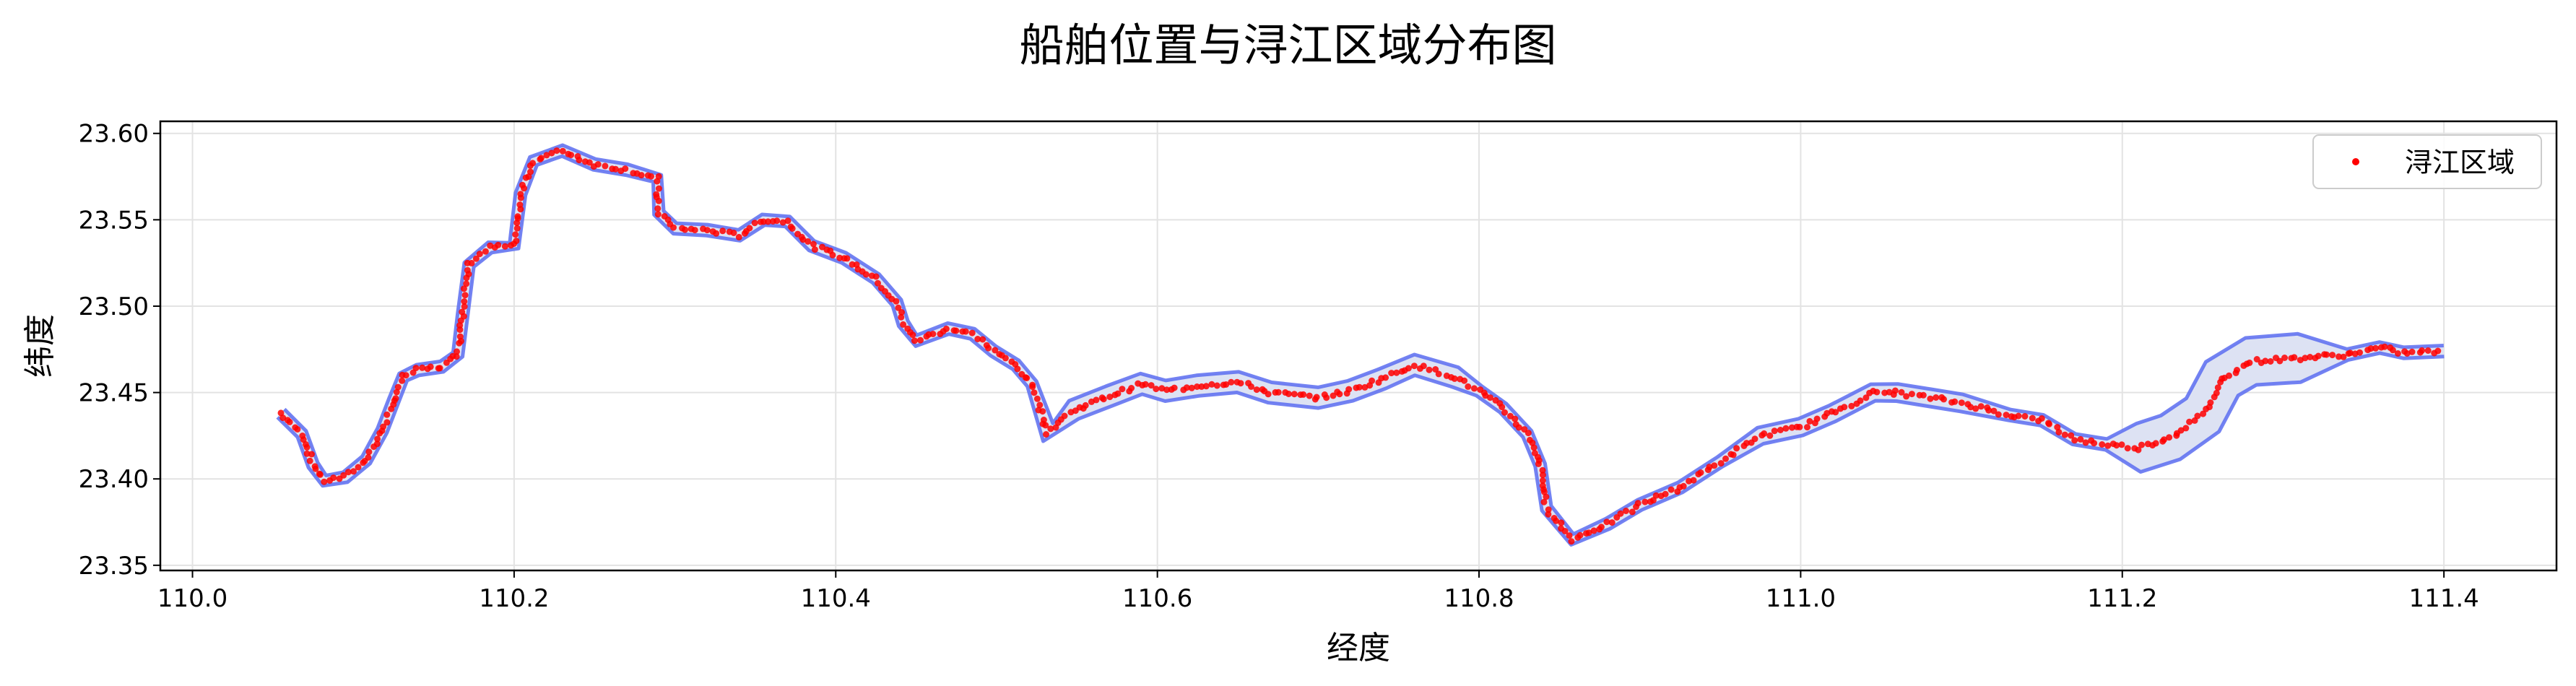 This screenshot has height=686, width=2576. What do you see at coordinates (836, 598) in the screenshot?
I see `x-tick-label: 110.4` at bounding box center [836, 598].